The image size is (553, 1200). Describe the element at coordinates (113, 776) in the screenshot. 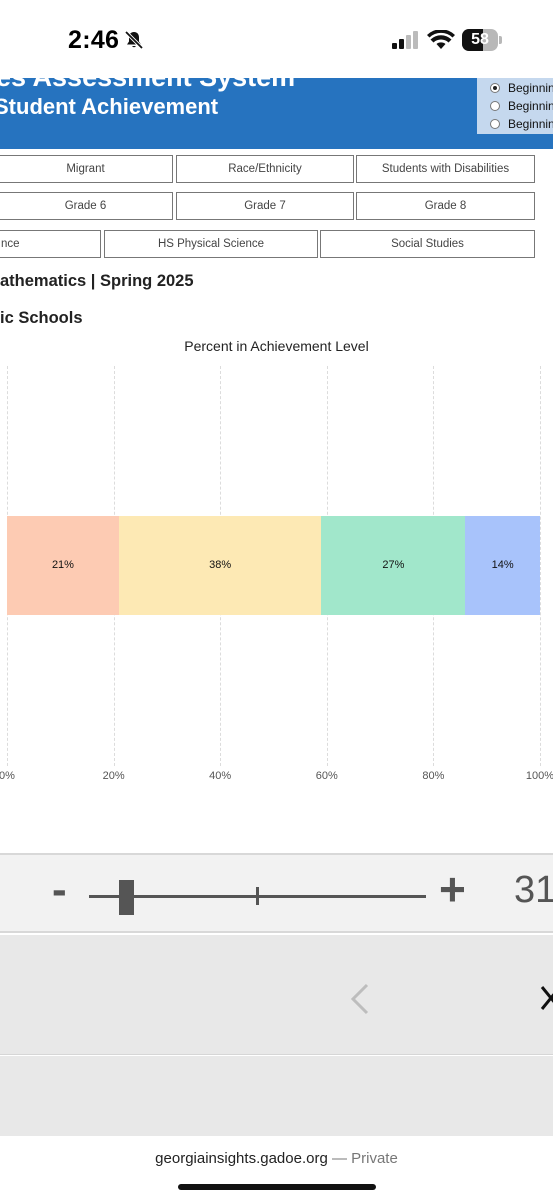

I see `x-tick-label: 20%` at that location.